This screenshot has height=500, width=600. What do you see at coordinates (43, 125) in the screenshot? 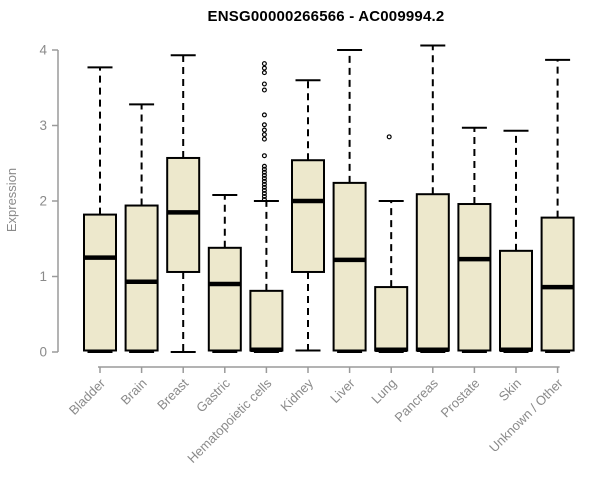
I see `y-tick-label: 3` at bounding box center [43, 125].